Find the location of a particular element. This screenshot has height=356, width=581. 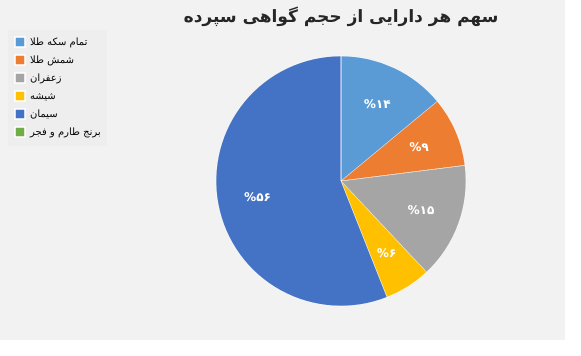

data-label: %۶ is located at coordinates (386, 253).